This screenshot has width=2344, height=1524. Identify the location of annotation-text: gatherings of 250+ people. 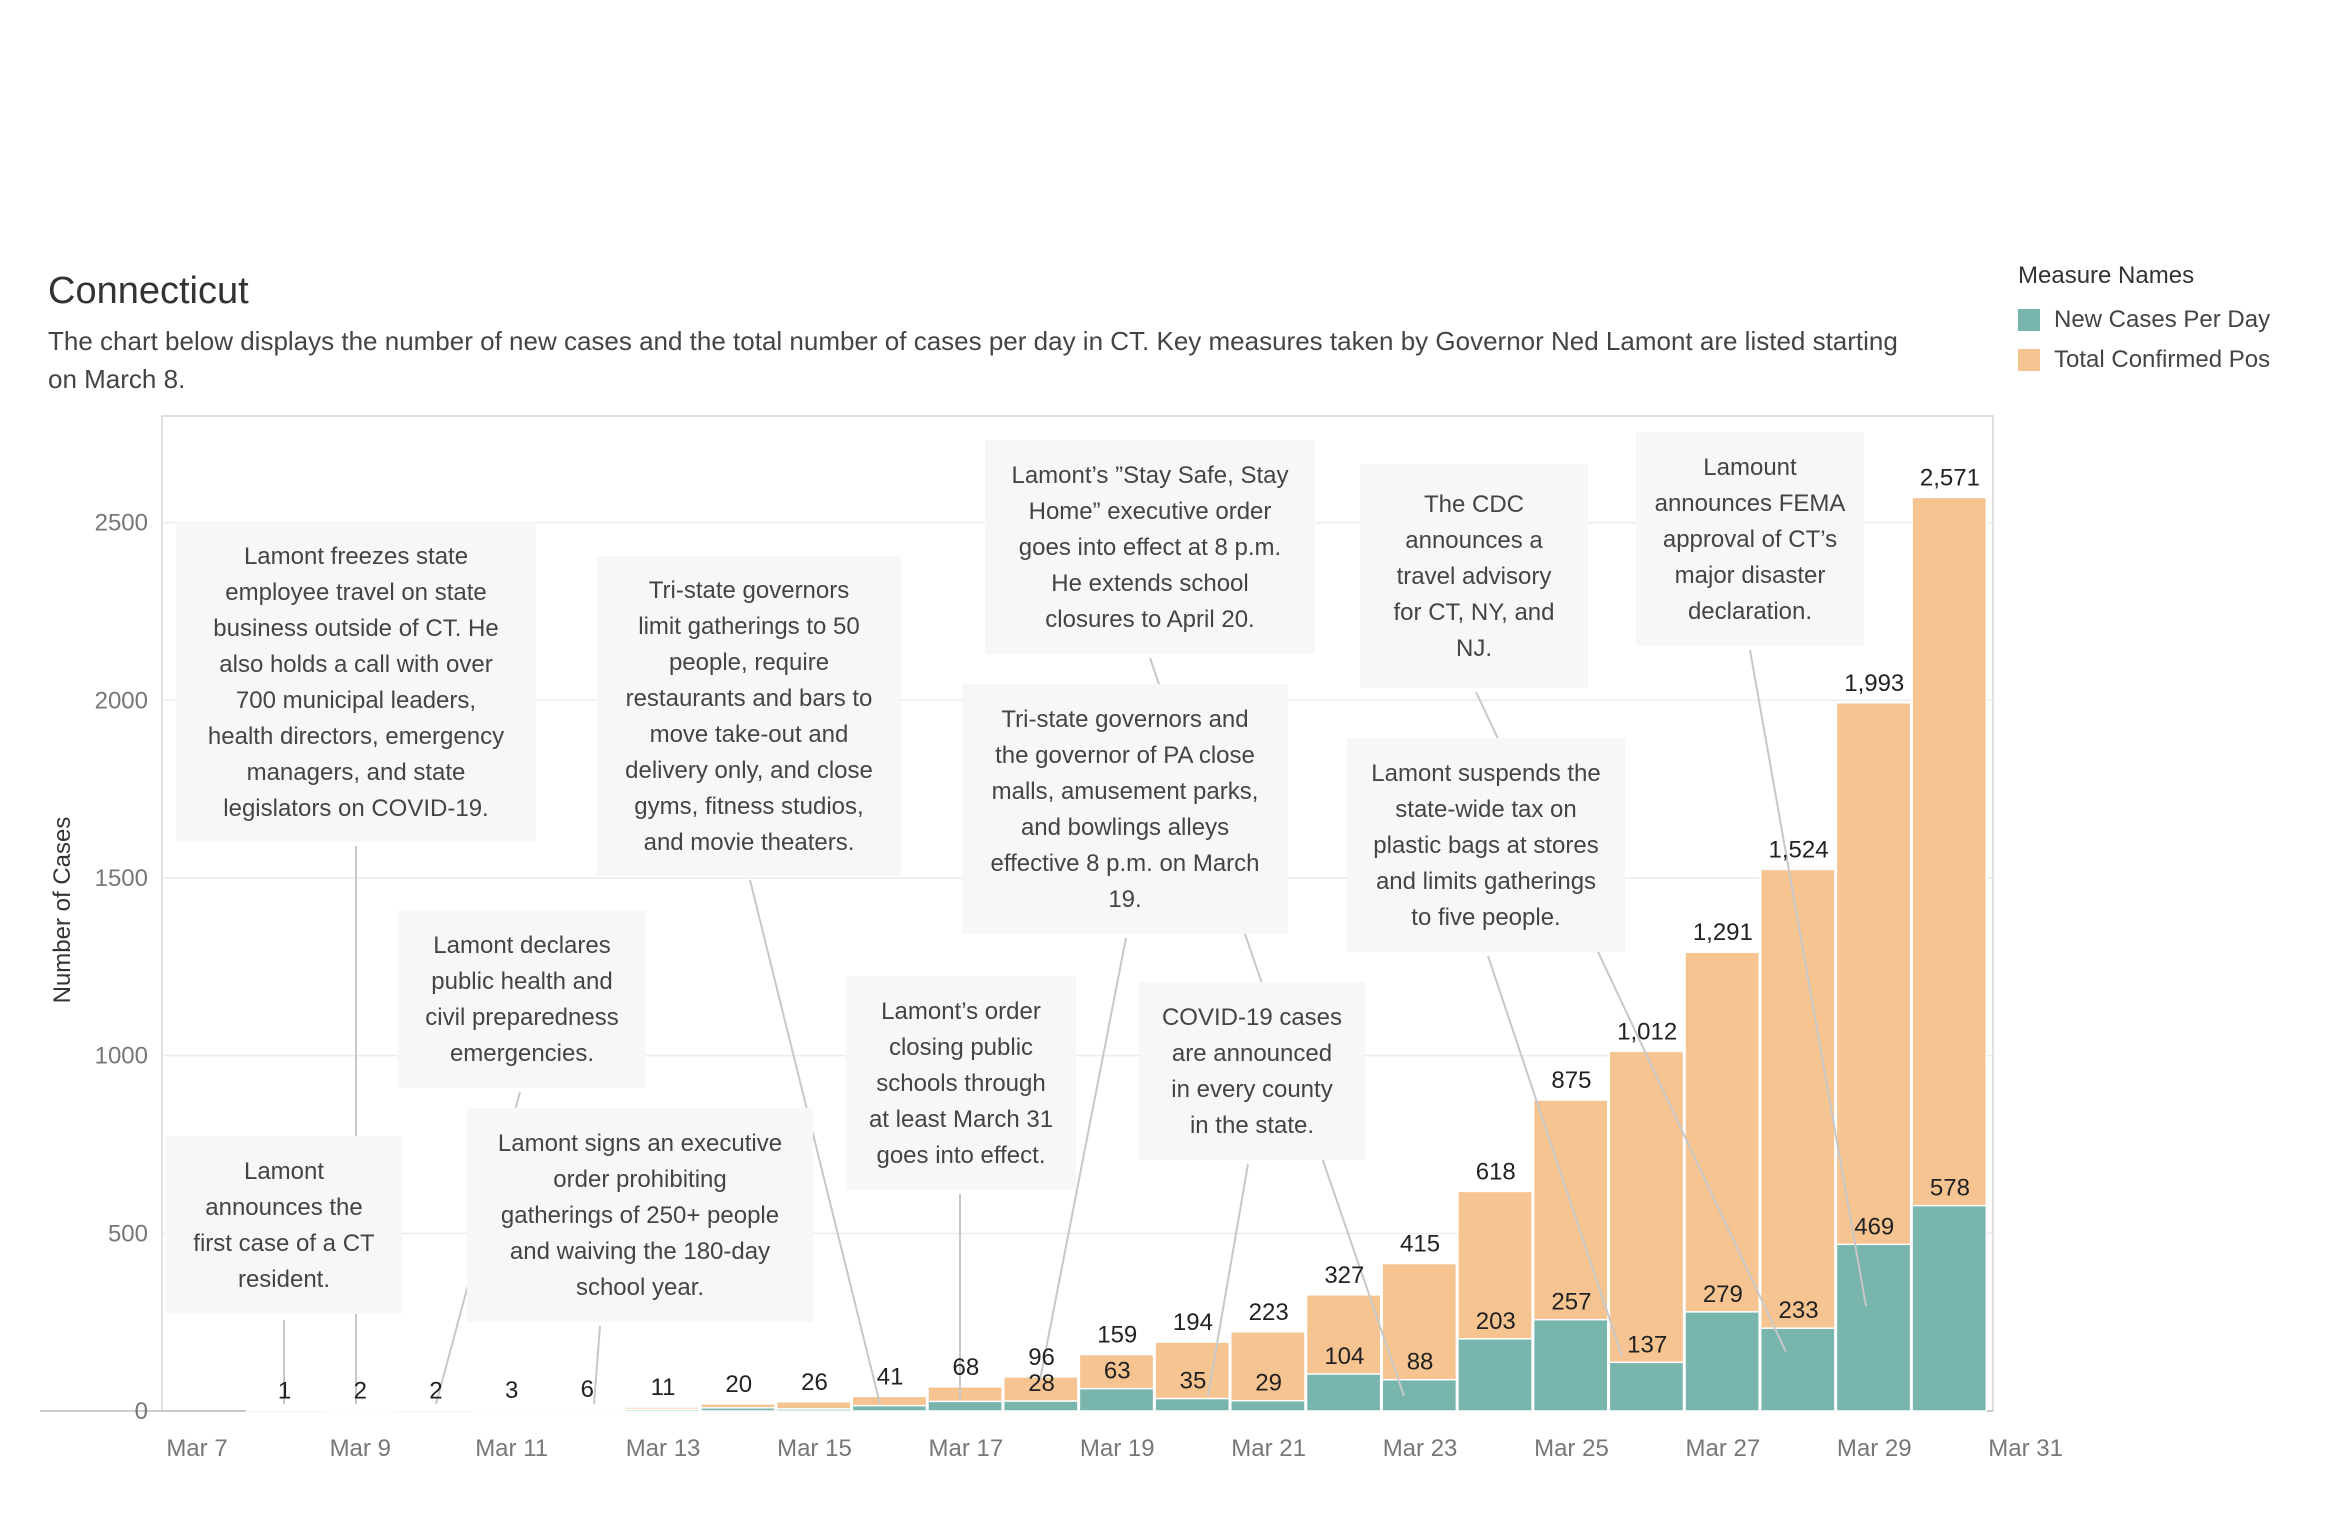
(640, 1215).